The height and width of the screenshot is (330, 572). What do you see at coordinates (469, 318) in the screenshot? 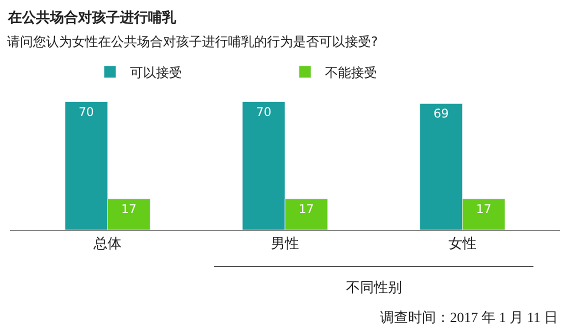
I see `text: 调查时间：2017 年 1 月 11 日` at bounding box center [469, 318].